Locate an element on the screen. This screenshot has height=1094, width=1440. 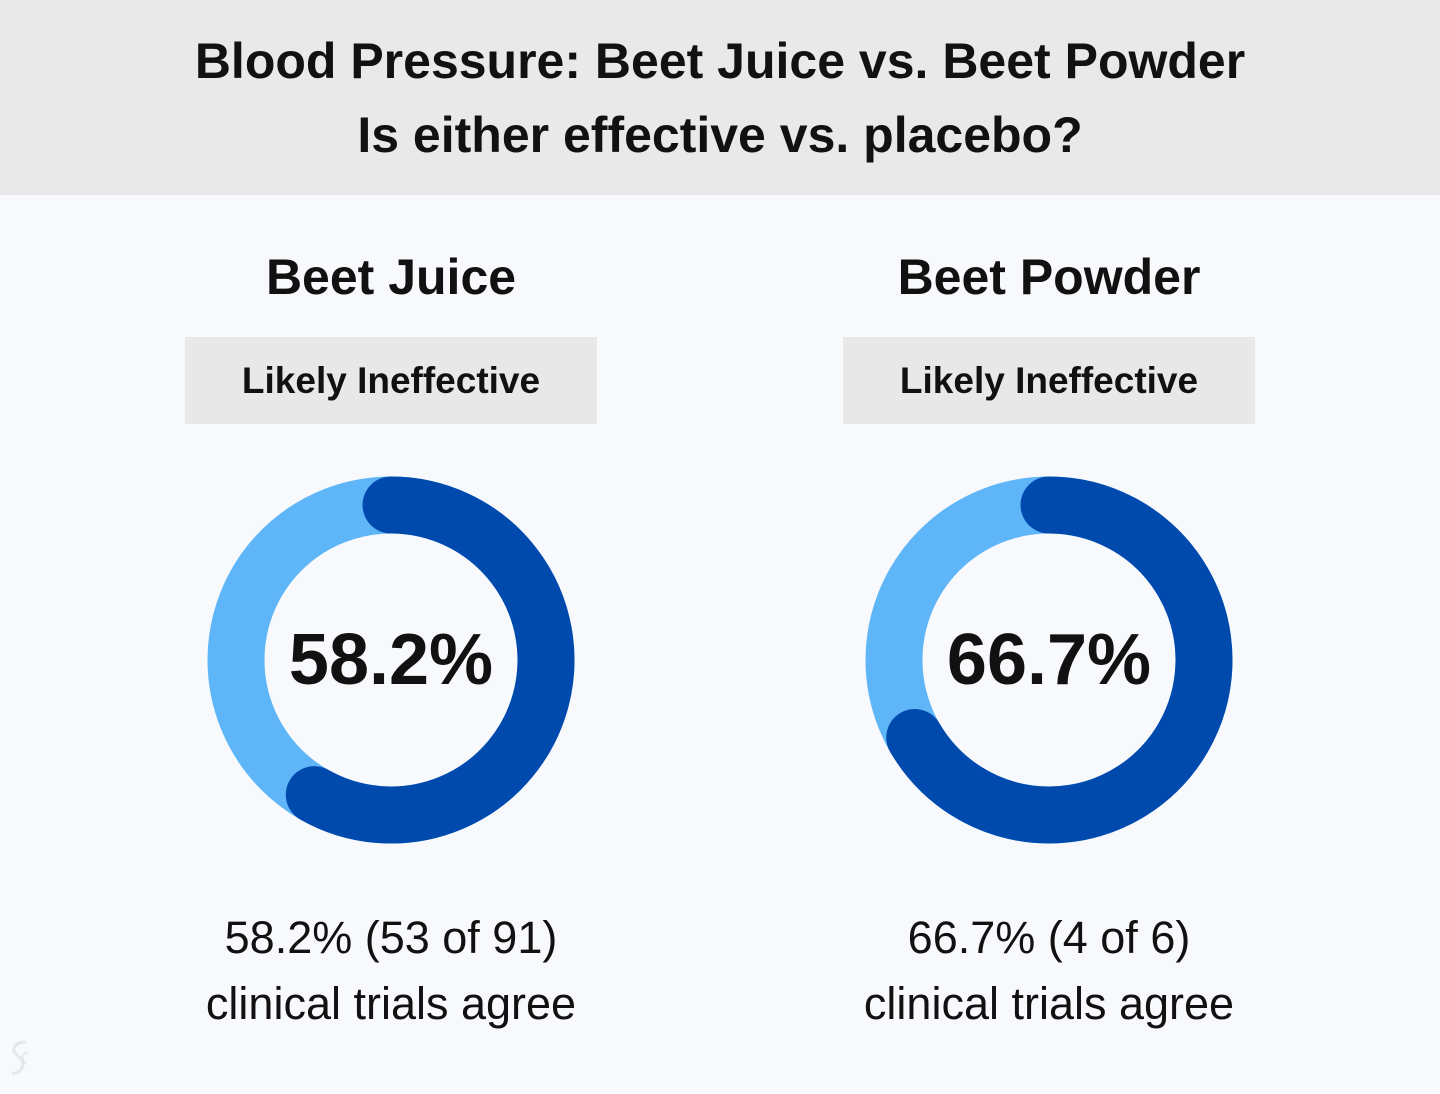
caption-percent: 58.2% (53 of 91) is located at coordinates (391, 937).